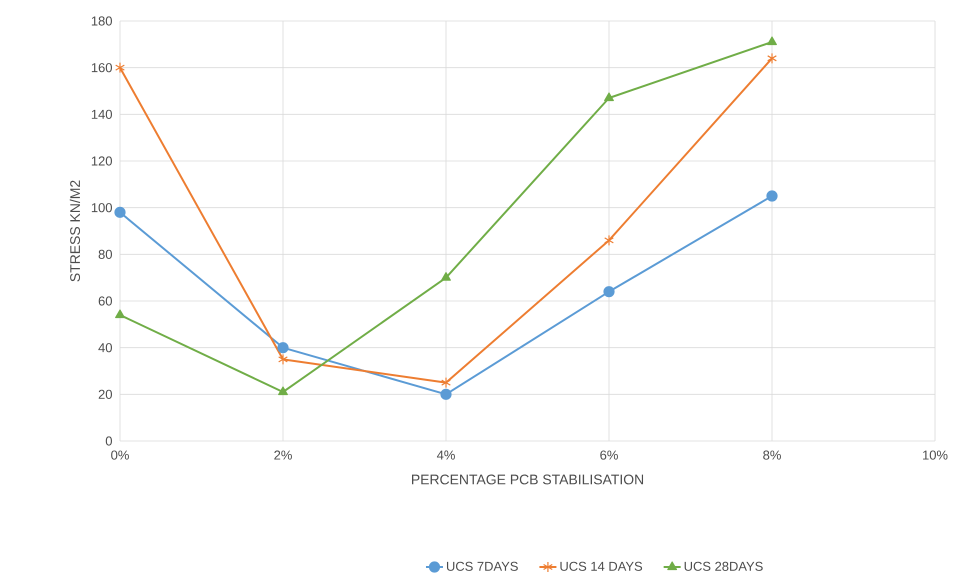 The height and width of the screenshot is (588, 957). Describe the element at coordinates (105, 394) in the screenshot. I see `y-tick-label: 20` at that location.